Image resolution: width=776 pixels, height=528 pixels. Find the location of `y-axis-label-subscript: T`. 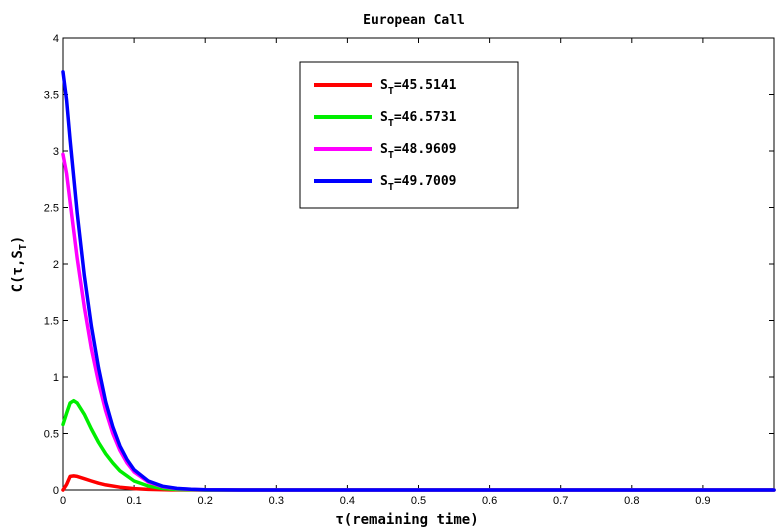

y-axis-label-subscript: T is located at coordinates (23, 247).